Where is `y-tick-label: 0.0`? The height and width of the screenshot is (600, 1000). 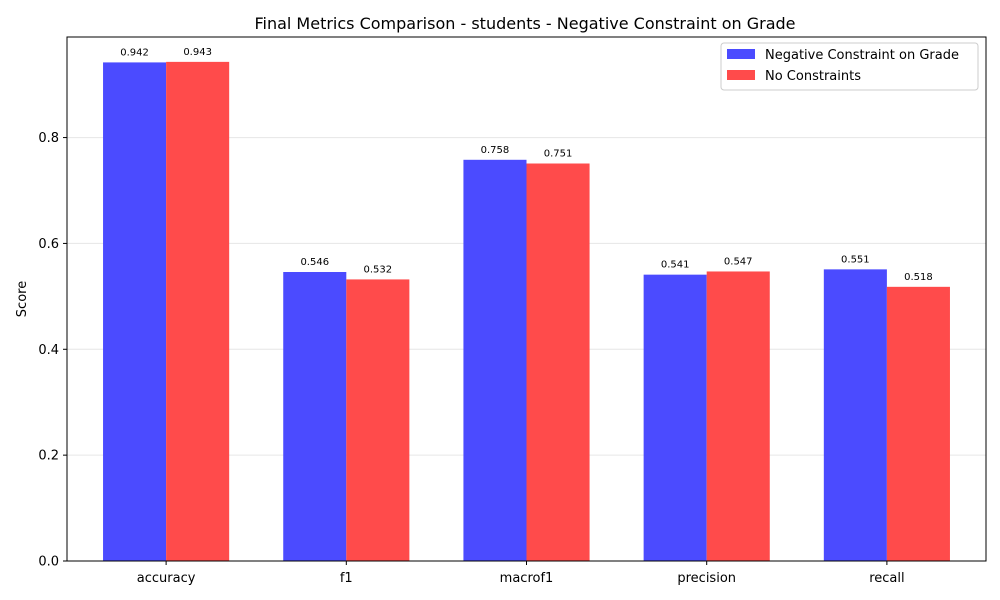 y-tick-label: 0.0 is located at coordinates (48, 562).